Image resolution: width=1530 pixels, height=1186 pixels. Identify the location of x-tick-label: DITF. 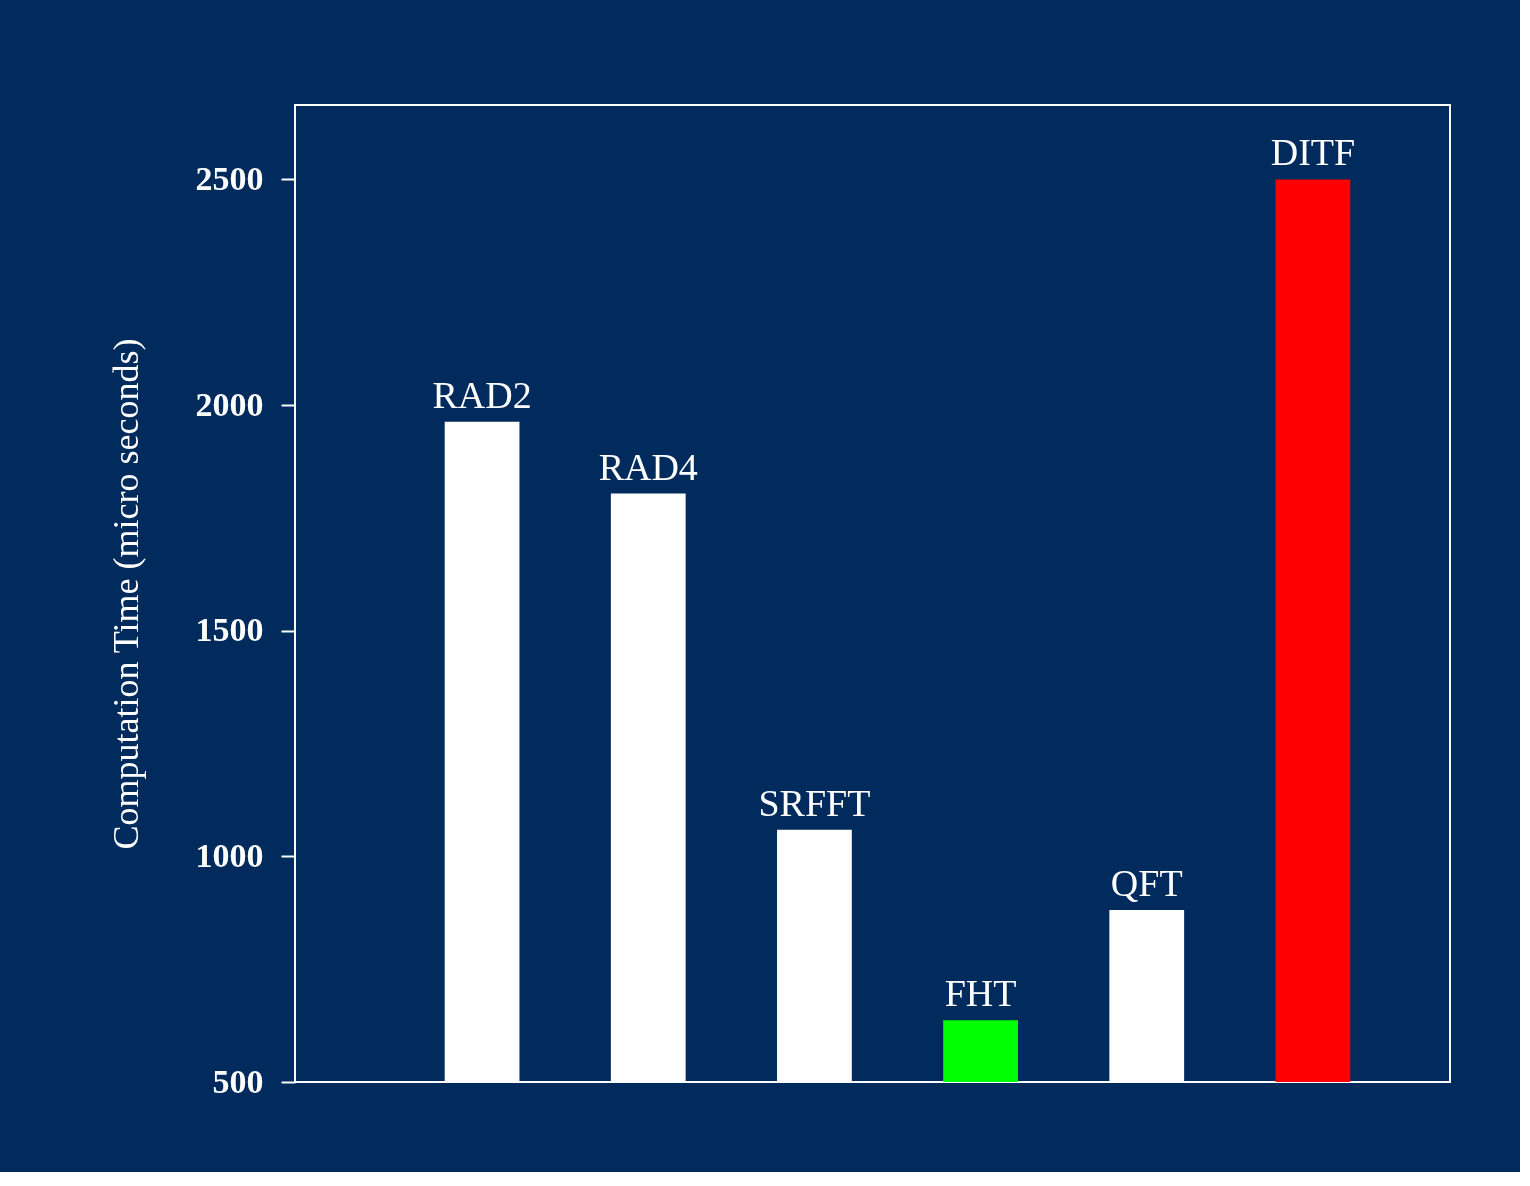
(1313, 152).